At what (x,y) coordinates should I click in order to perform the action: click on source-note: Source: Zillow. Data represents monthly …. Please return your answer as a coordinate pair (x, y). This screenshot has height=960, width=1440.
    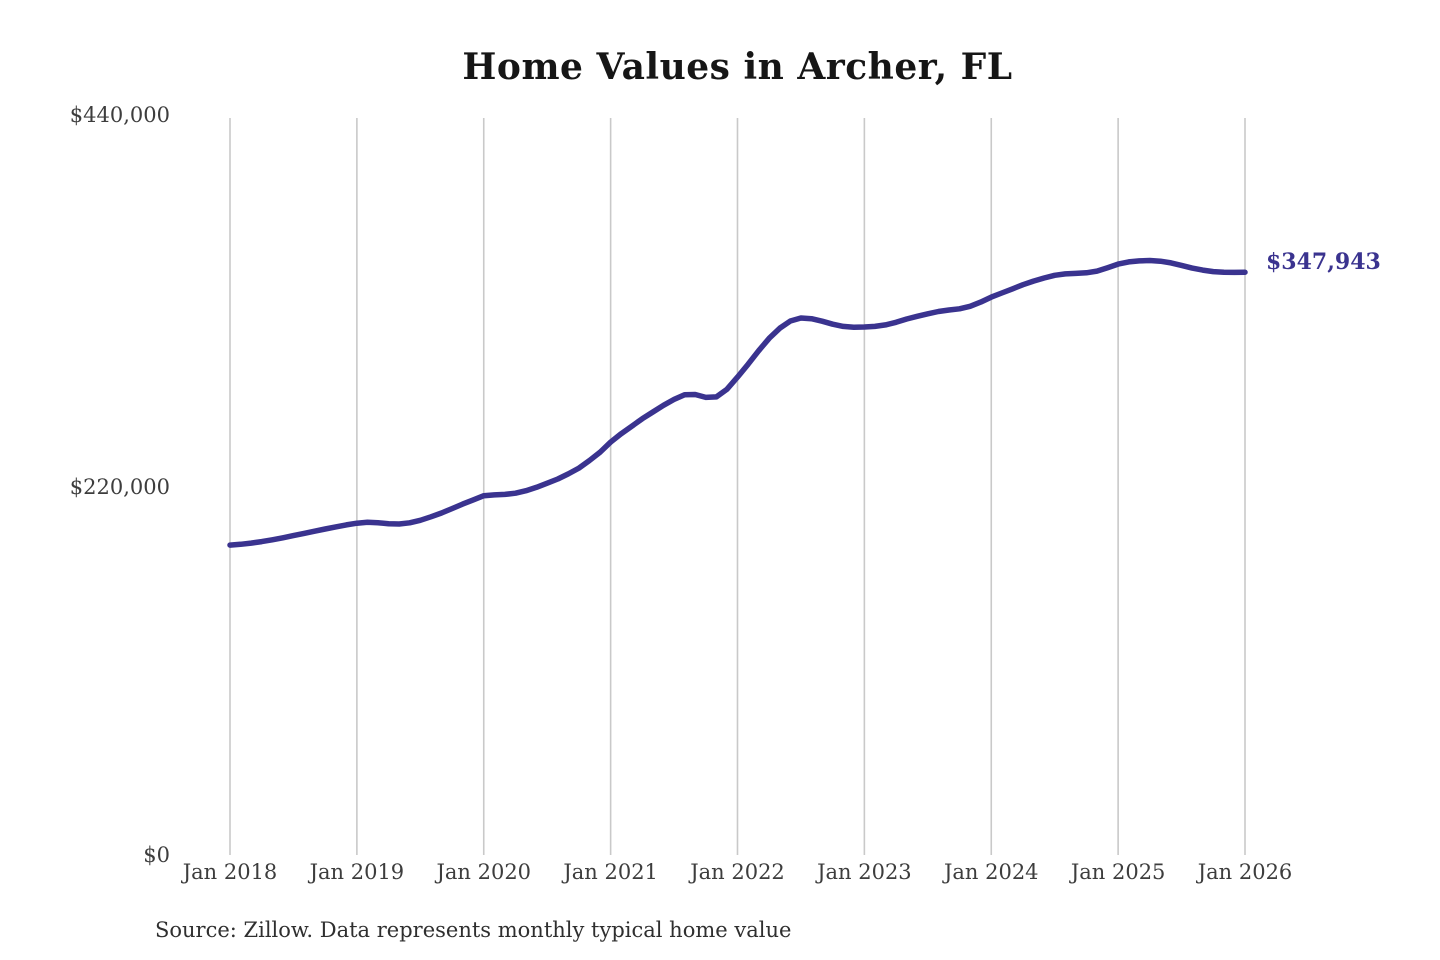
    Looking at the image, I should click on (473, 930).